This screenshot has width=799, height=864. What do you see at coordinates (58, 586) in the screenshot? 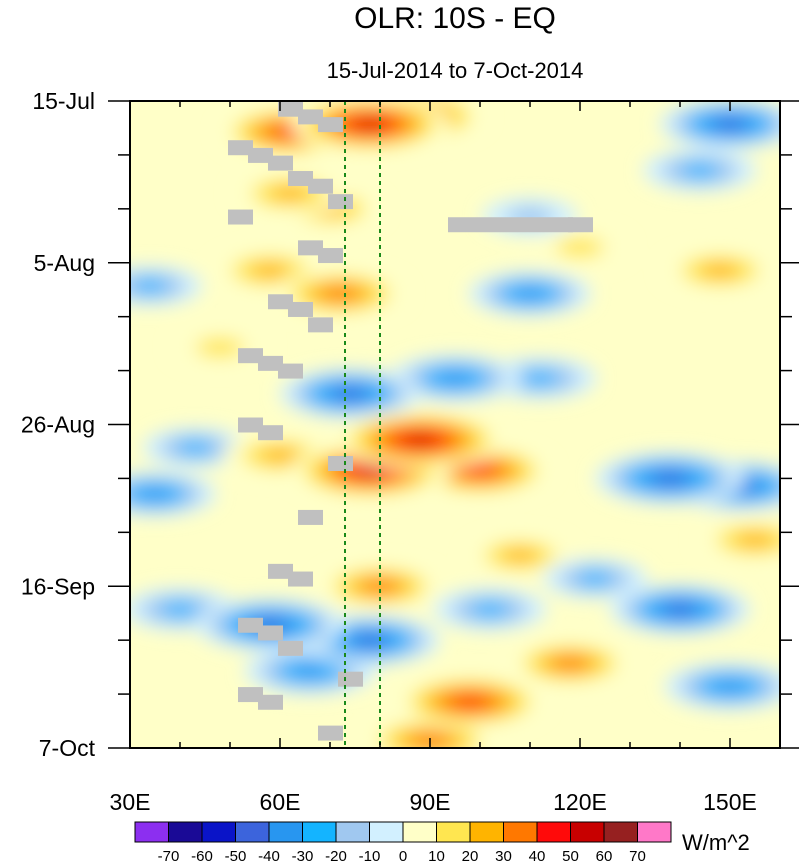
I see `y-tick-label: 16-Sep` at bounding box center [58, 586].